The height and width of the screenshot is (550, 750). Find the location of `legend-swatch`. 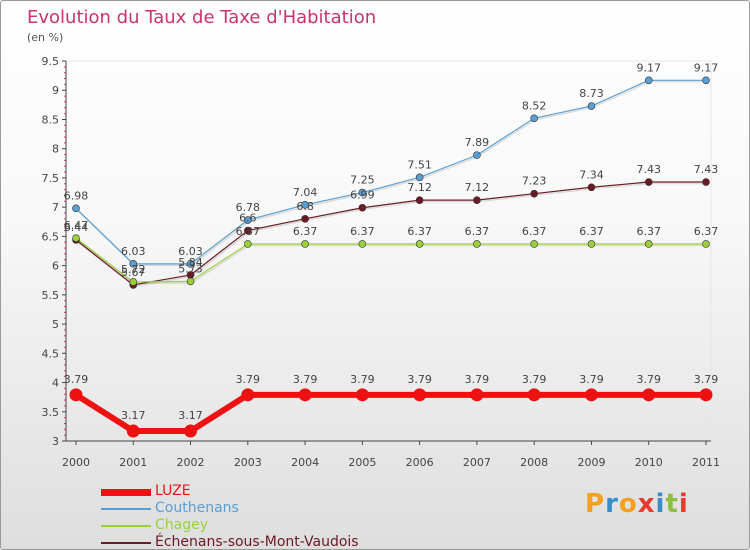

legend-swatch is located at coordinates (126, 509).